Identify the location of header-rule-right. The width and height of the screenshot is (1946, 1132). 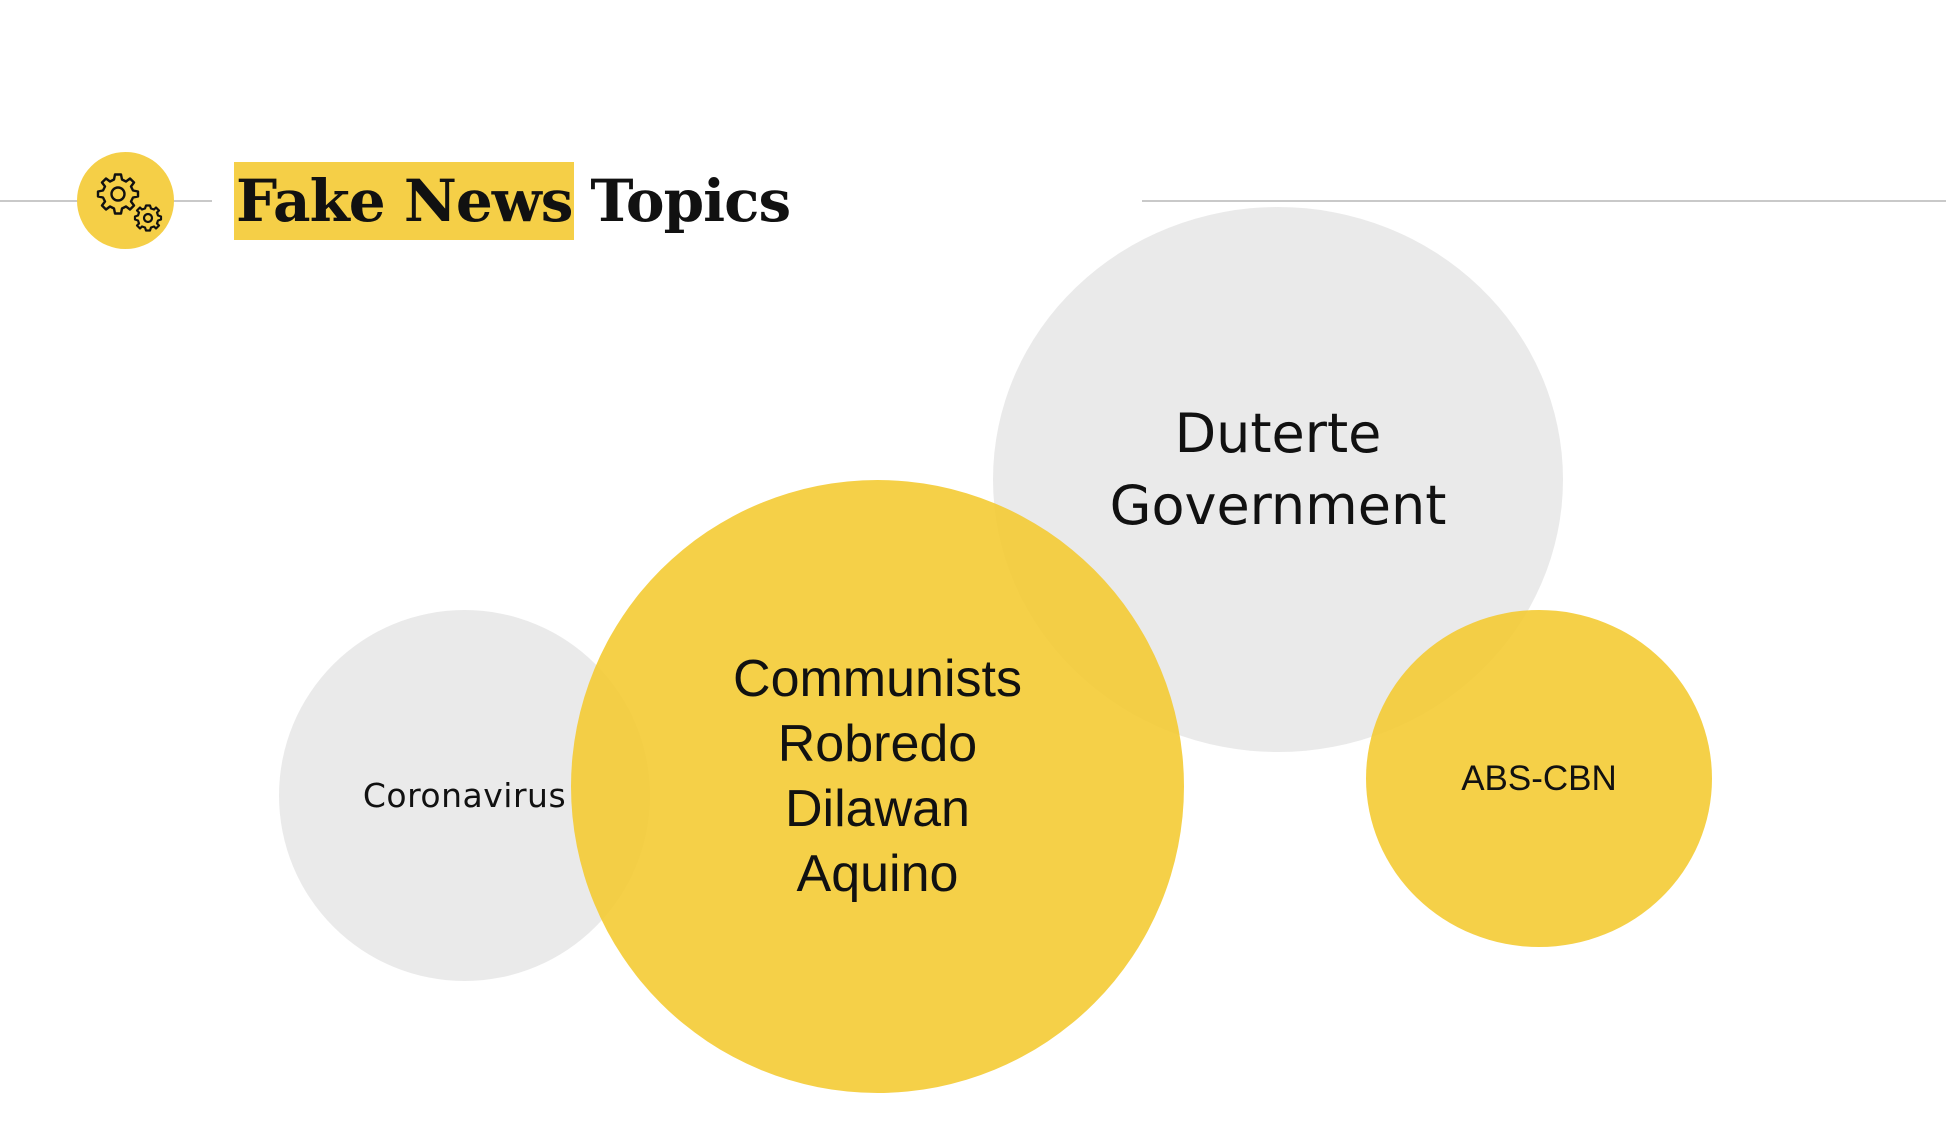
(1544, 201).